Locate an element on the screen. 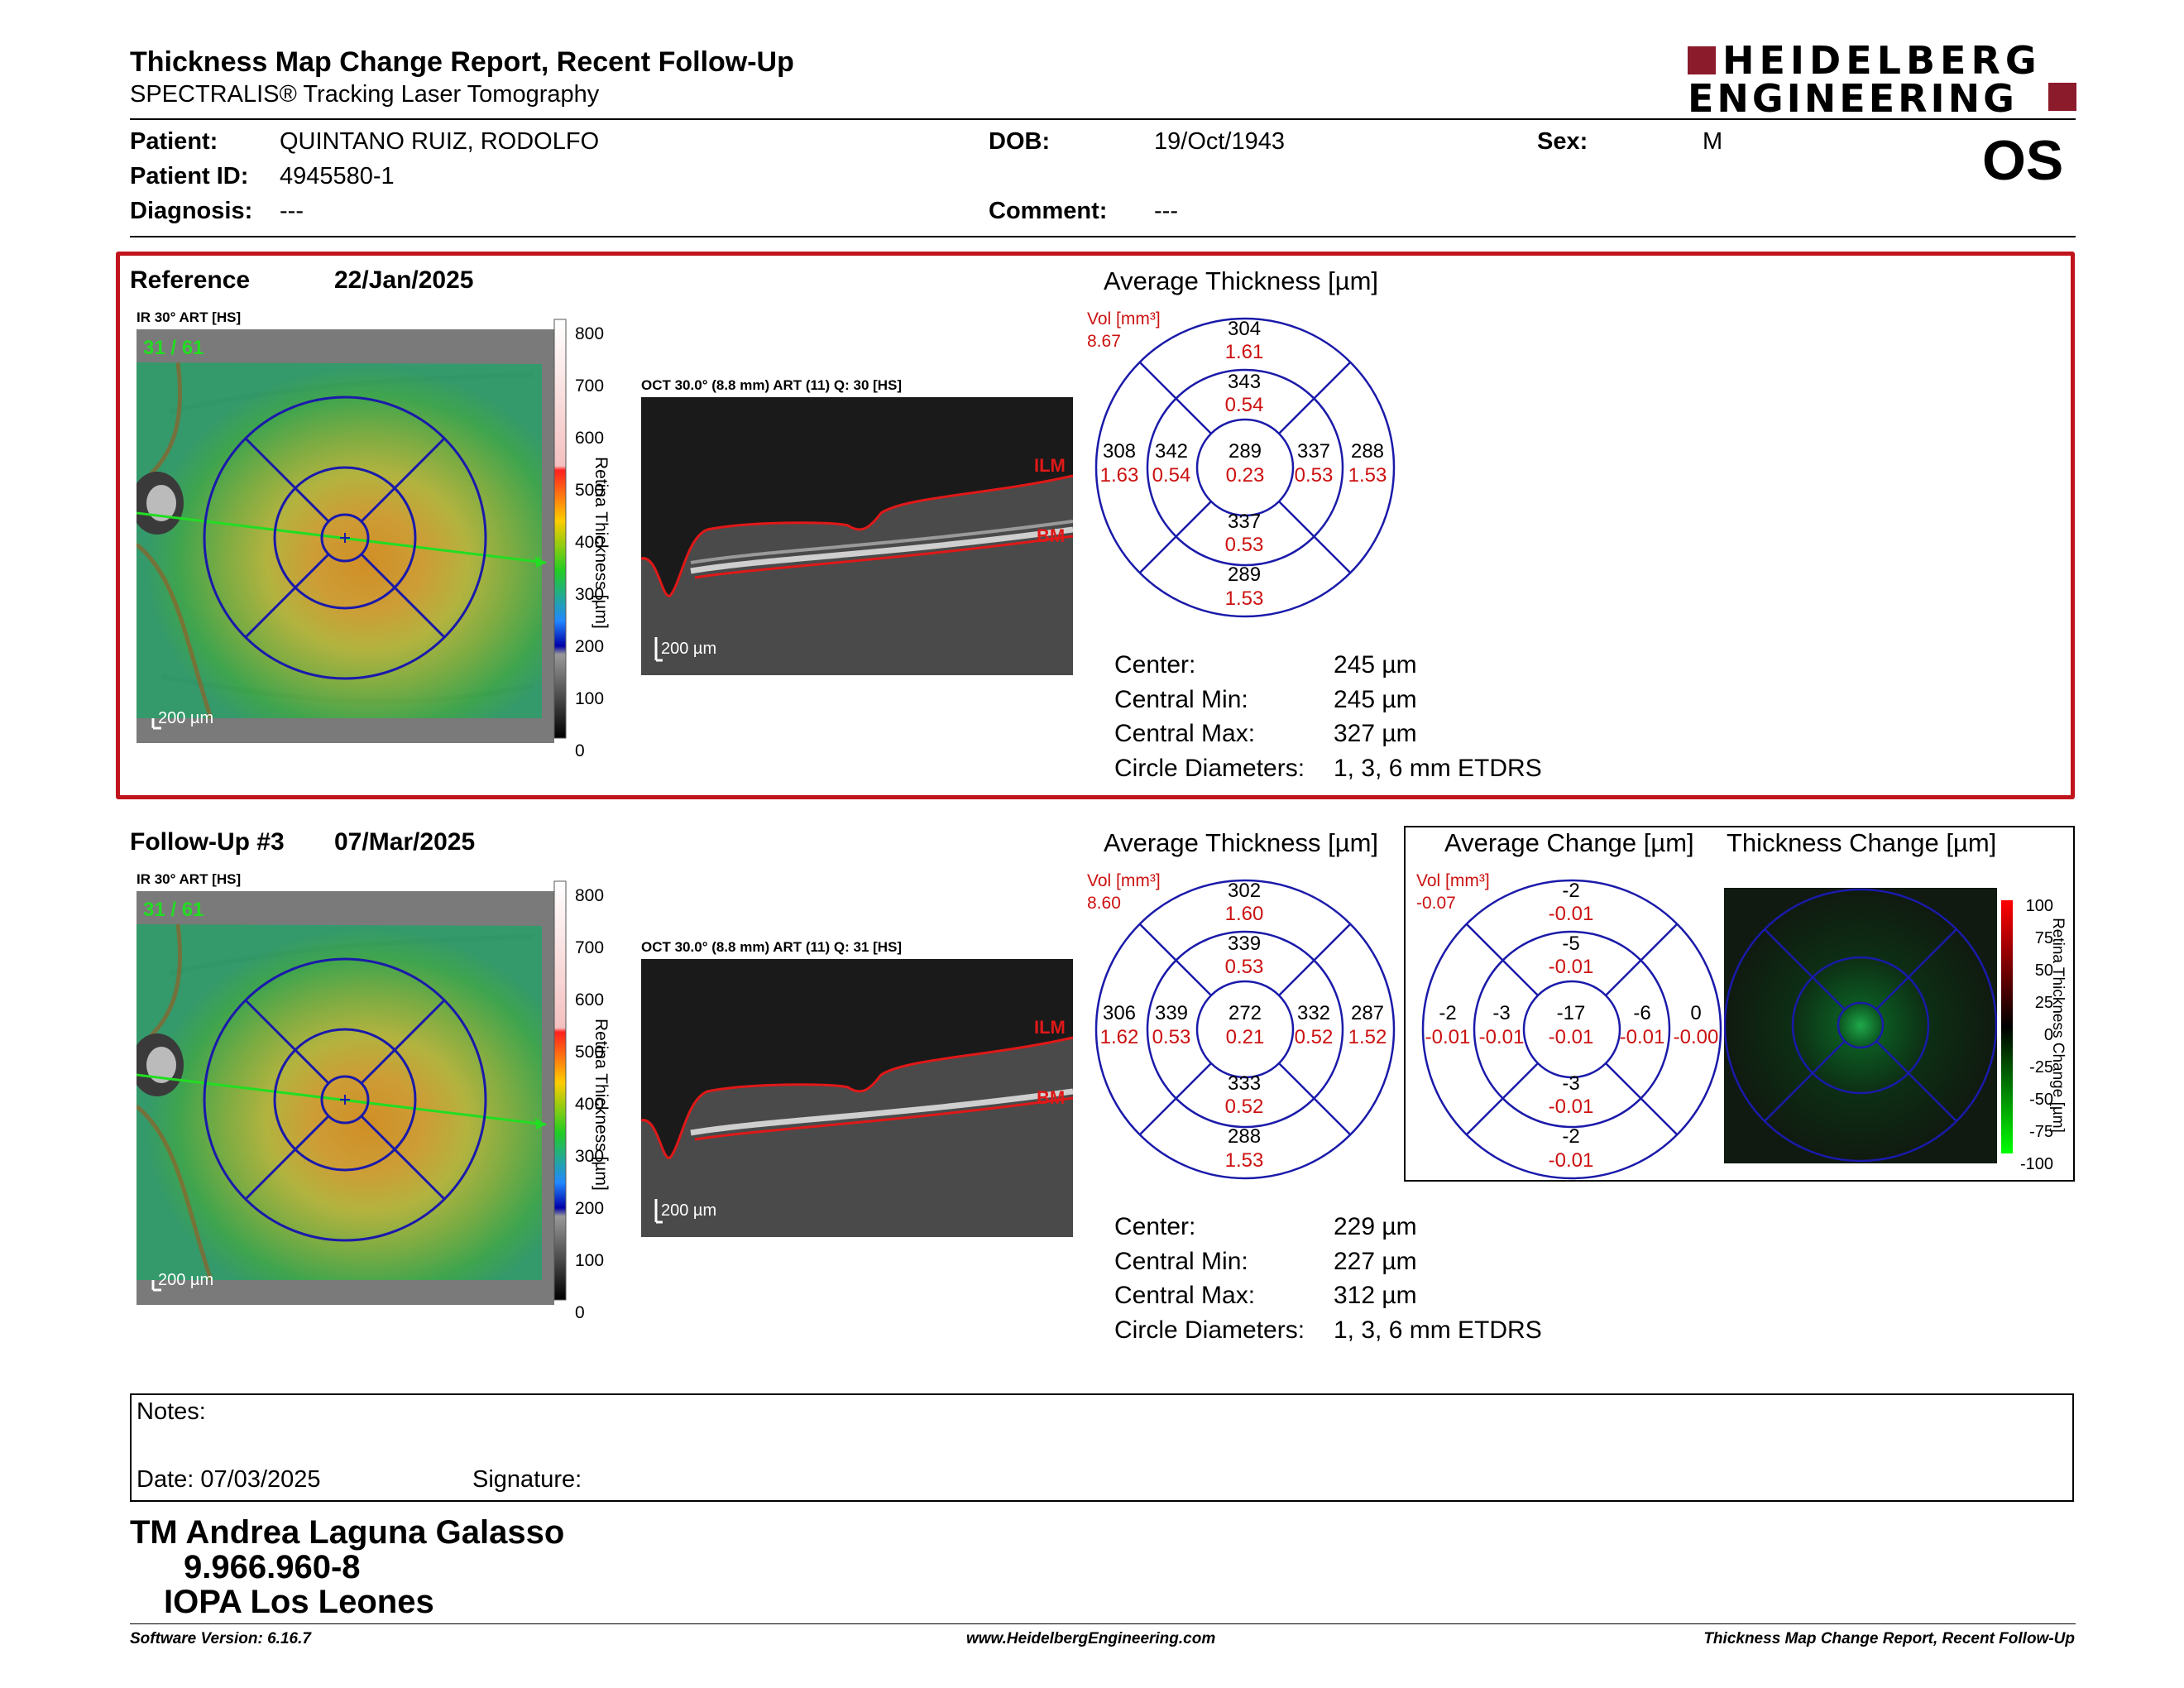 This screenshot has height=1688, width=2184. followup-color-scale is located at coordinates (590, 1095).